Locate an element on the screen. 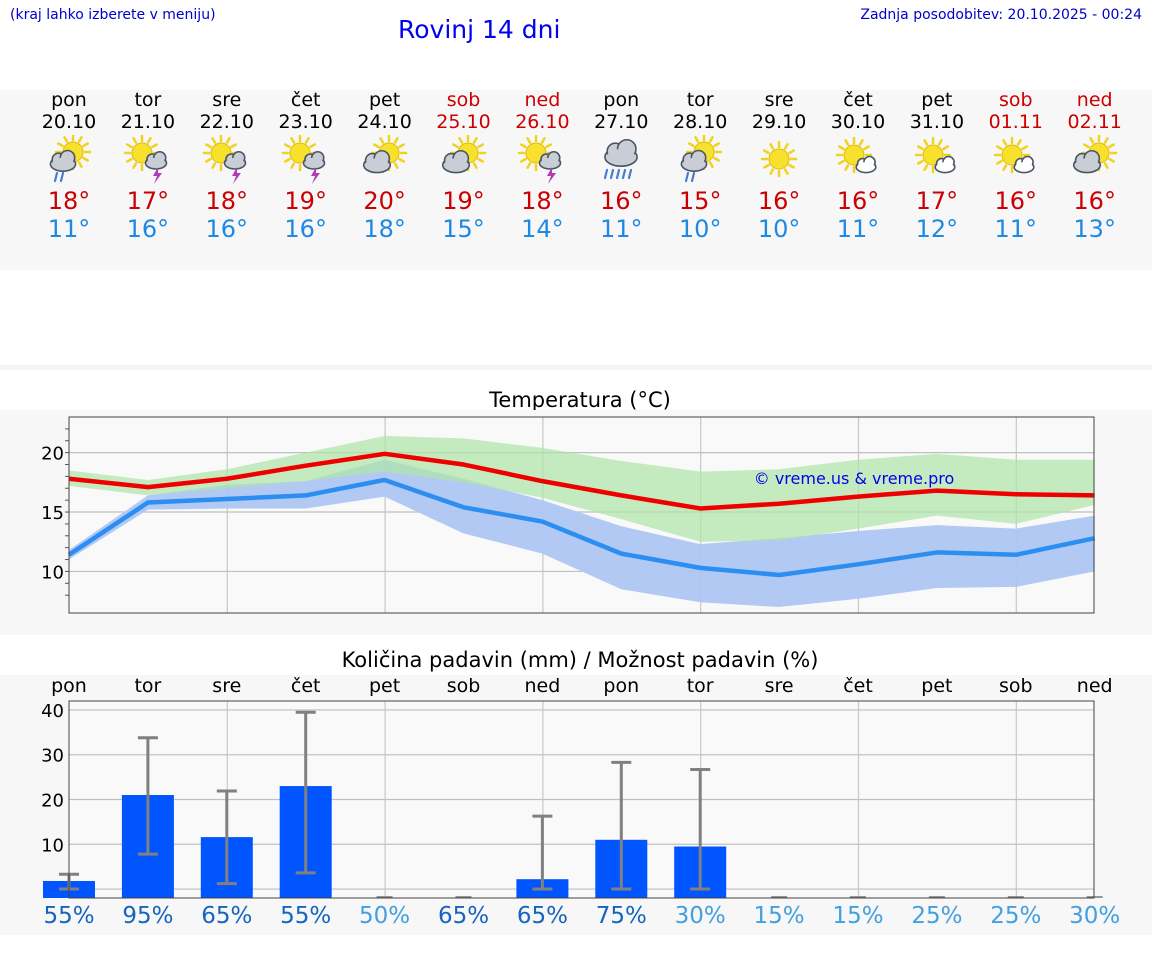  forecast-day: tor 28.10 15° 10° is located at coordinates (700, 166).